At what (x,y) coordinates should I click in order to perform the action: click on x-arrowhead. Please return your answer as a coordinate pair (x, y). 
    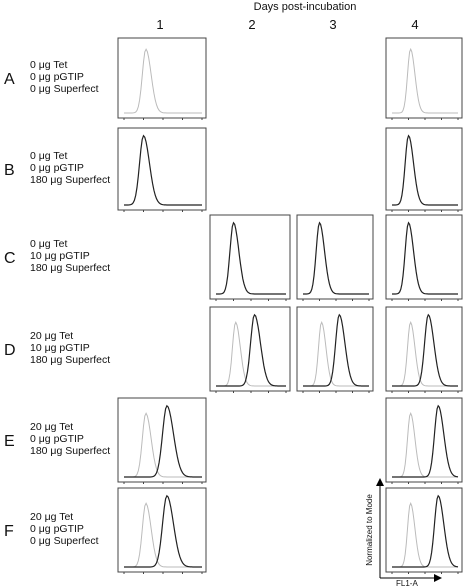
    Looking at the image, I should click on (438, 578).